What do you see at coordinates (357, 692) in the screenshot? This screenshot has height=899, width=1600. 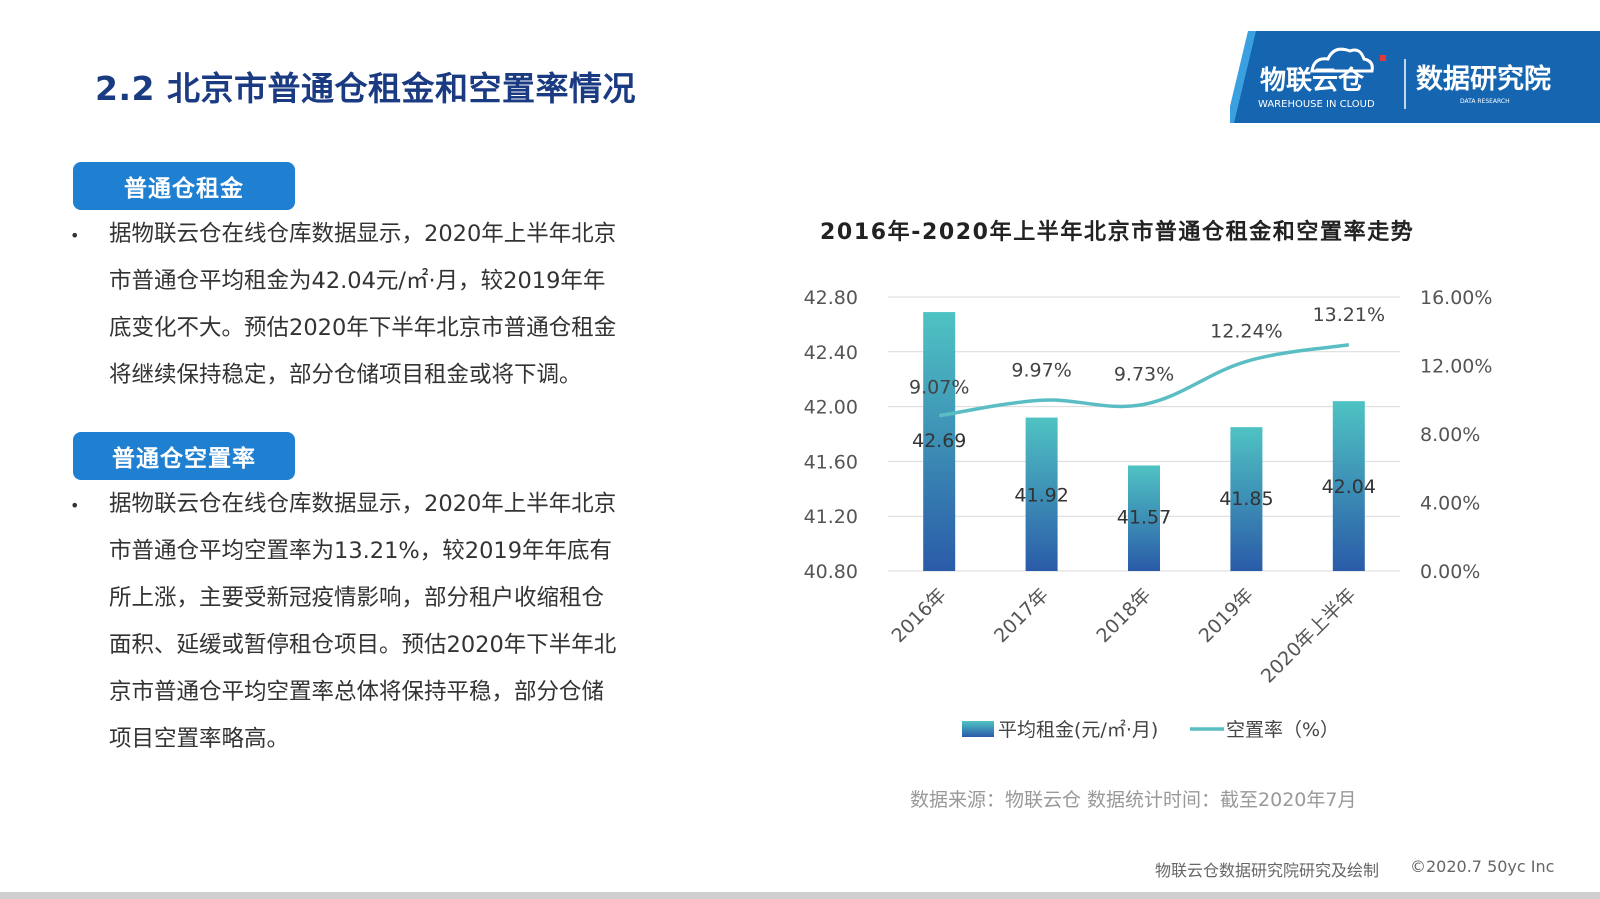 I see `vacancy-line: 京市普通仓平均空置率总体将保持平稳，部分仓储` at bounding box center [357, 692].